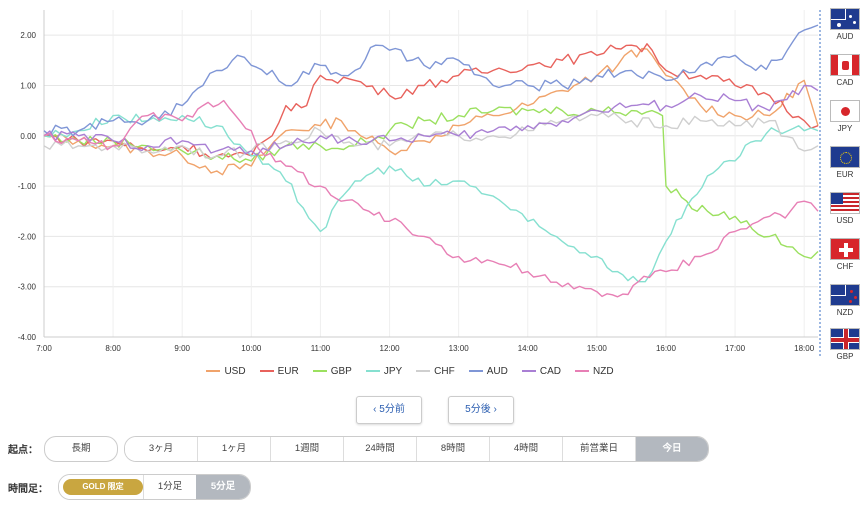 This screenshot has width=868, height=506. What do you see at coordinates (845, 65) in the screenshot?
I see `canada-flag-icon` at bounding box center [845, 65].